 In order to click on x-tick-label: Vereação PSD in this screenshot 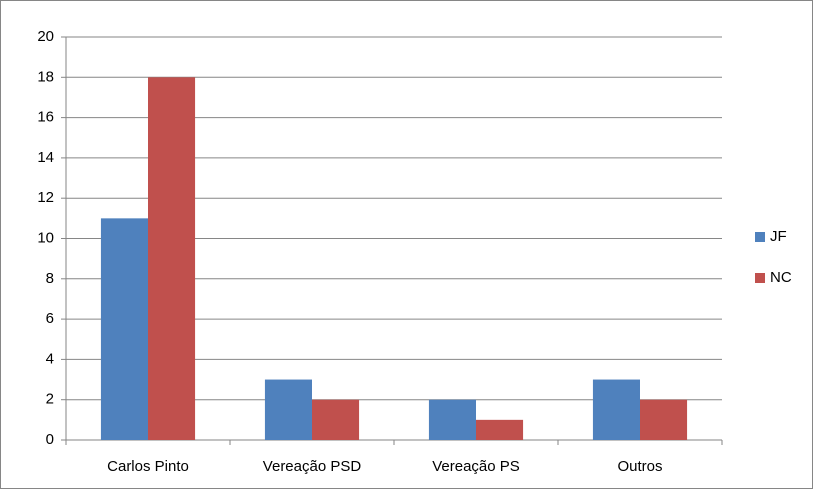, I will do `click(312, 466)`.